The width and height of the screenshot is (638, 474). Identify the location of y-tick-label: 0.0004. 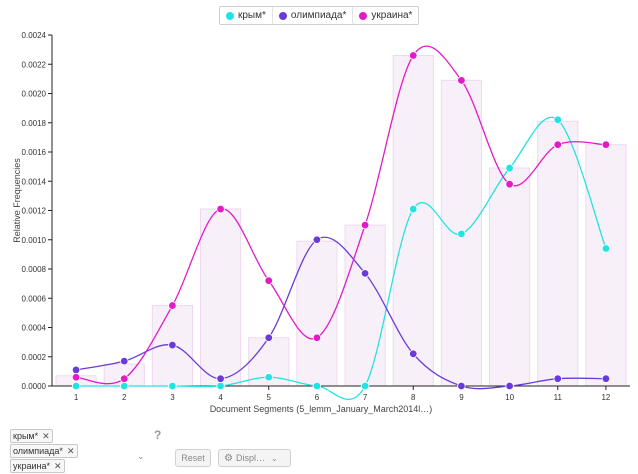
(34, 328).